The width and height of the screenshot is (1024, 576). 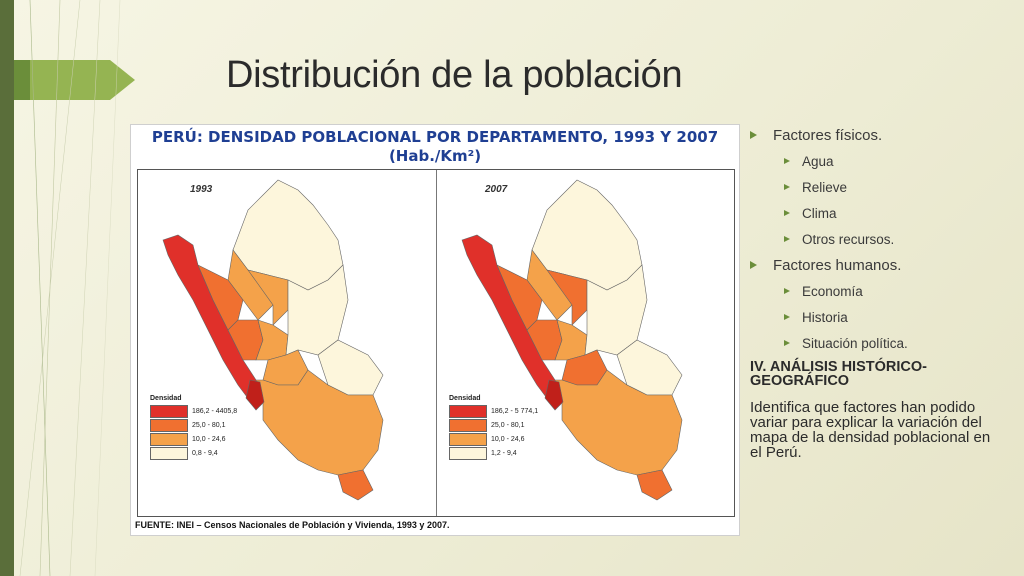 What do you see at coordinates (832, 291) in the screenshot?
I see `sub-bullet-label: Economía` at bounding box center [832, 291].